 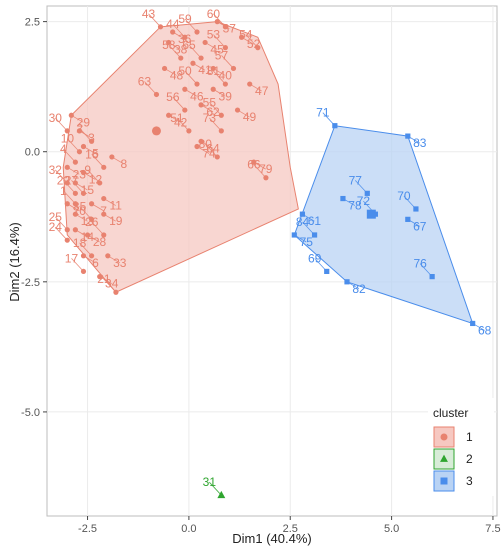 I want to click on point-label-73: 73, so click(x=210, y=118).